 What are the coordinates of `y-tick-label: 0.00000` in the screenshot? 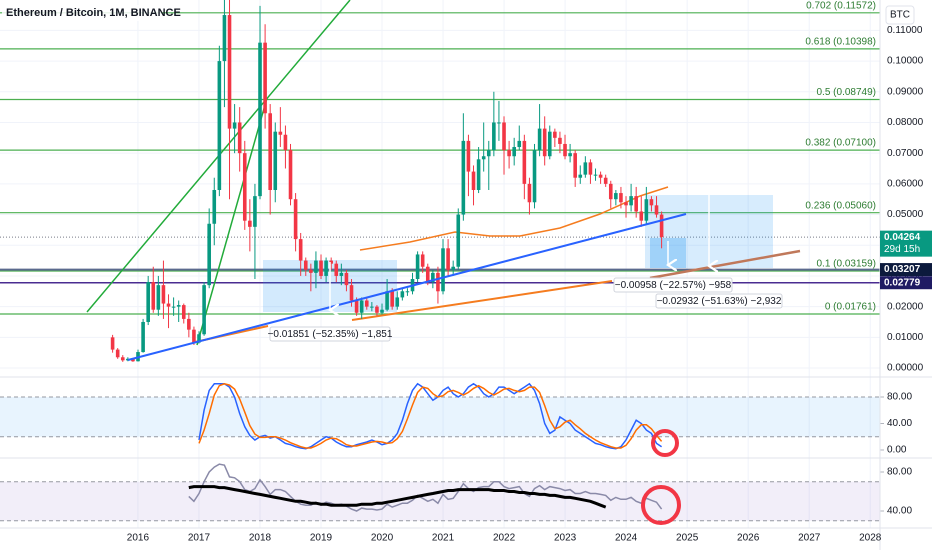 It's located at (905, 368).